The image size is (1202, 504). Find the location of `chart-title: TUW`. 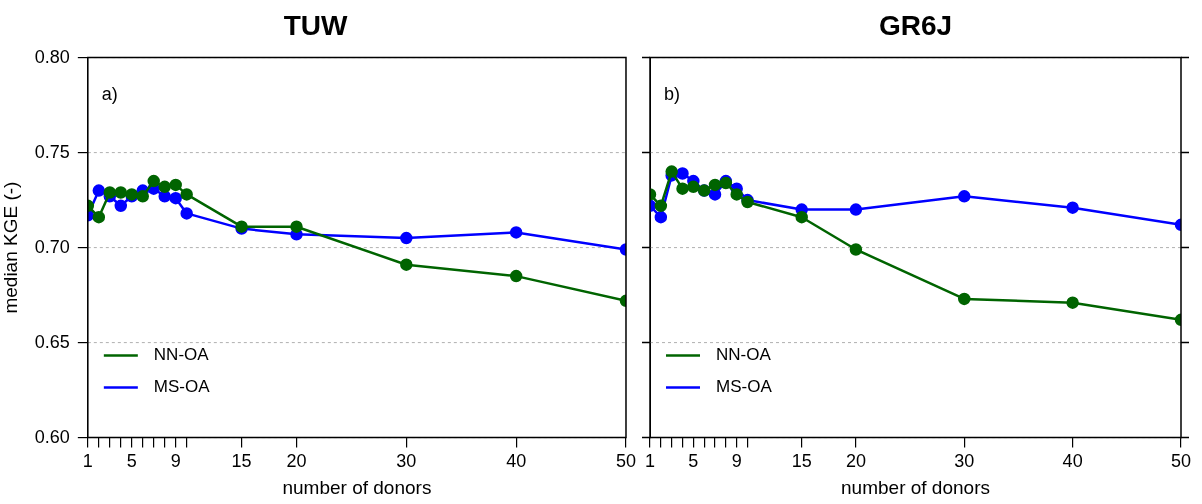

chart-title: TUW is located at coordinates (315, 25).